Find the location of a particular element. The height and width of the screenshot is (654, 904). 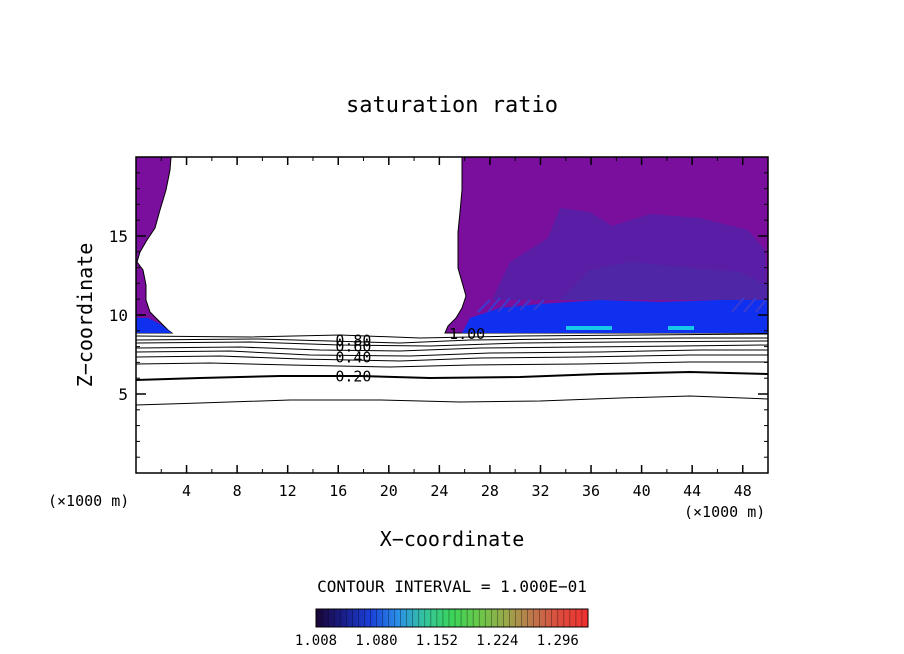

left-supersat-region is located at coordinates (155, 245).